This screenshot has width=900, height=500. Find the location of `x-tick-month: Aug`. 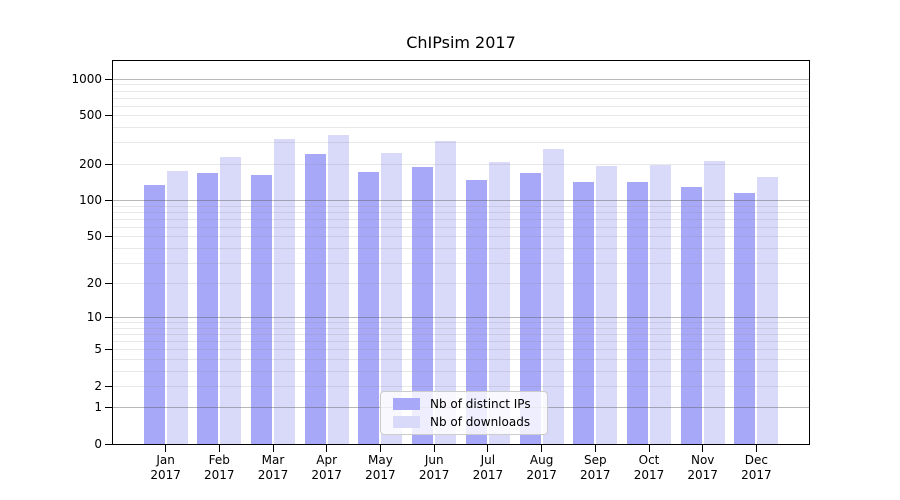

x-tick-month: Aug is located at coordinates (541, 460).